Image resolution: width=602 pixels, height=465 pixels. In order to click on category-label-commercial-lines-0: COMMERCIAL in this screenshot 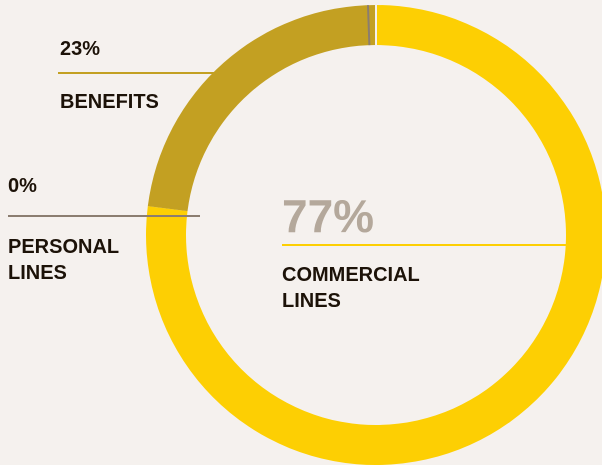, I will do `click(351, 275)`.